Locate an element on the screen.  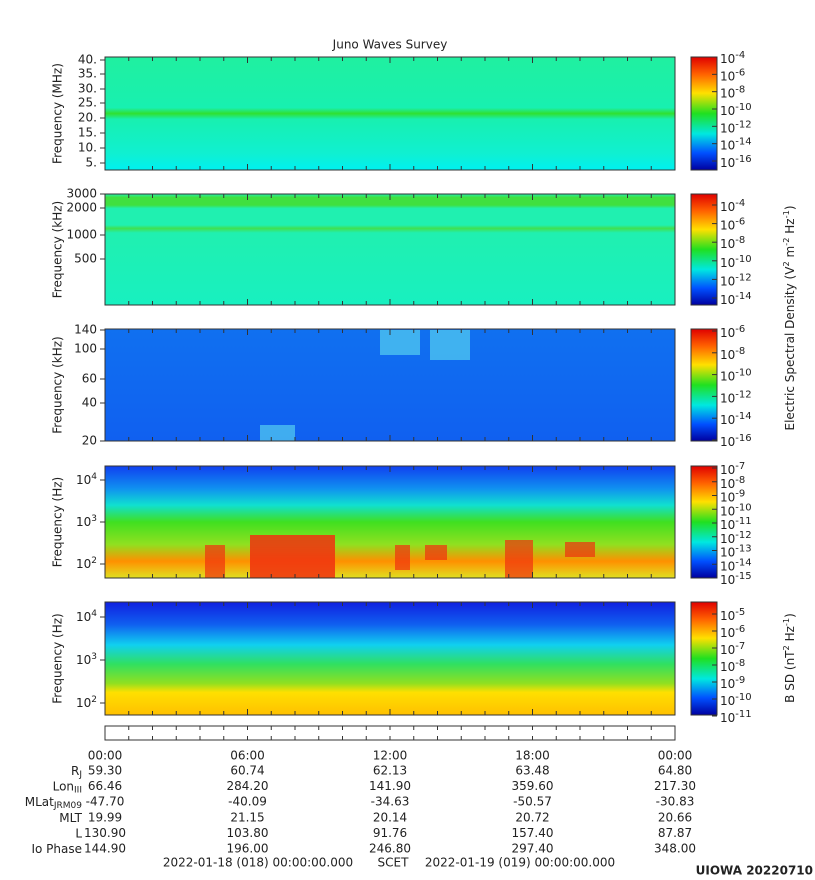
text-segment: J is located at coordinates (80, 775).